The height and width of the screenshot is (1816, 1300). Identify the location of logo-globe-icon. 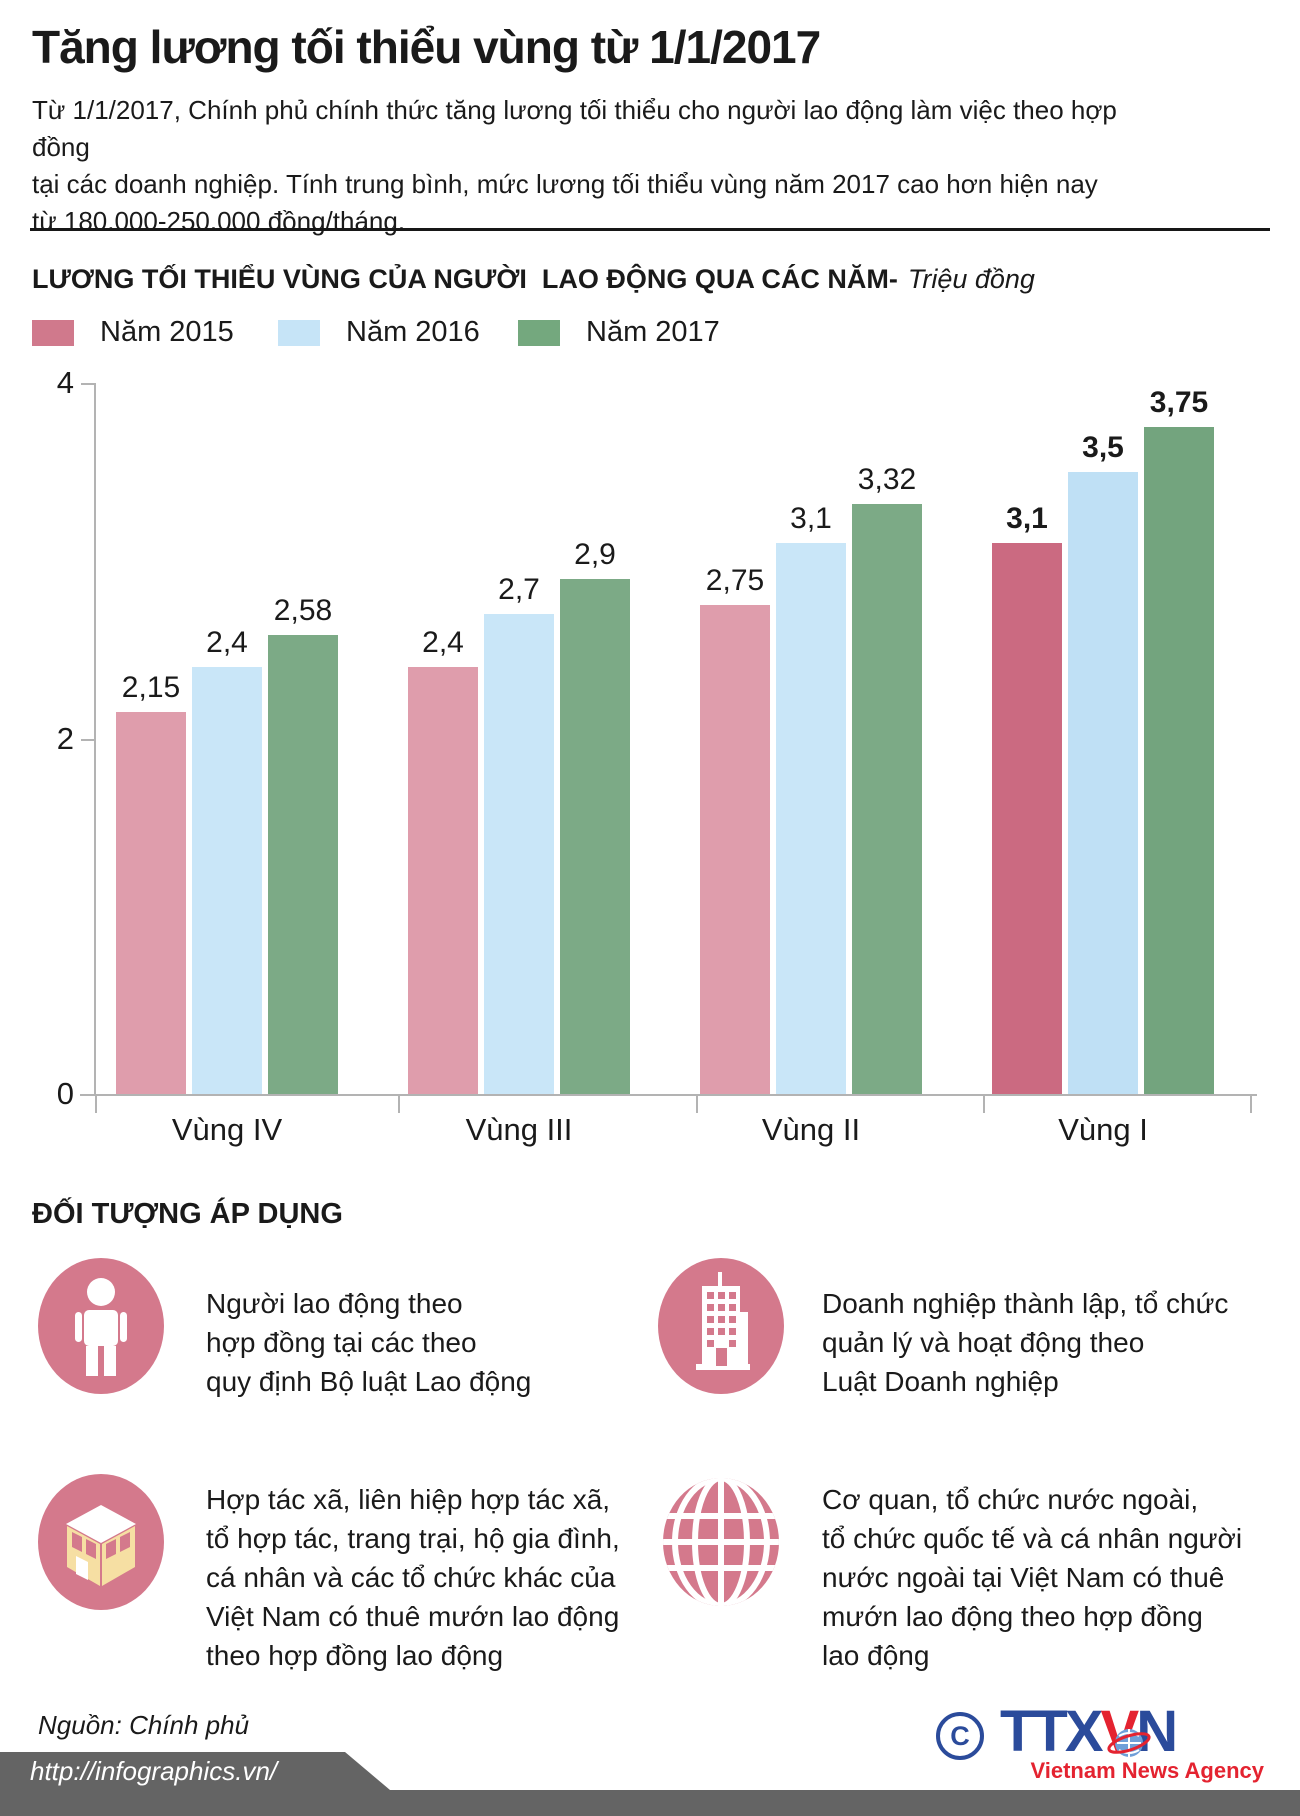
(1129, 1743).